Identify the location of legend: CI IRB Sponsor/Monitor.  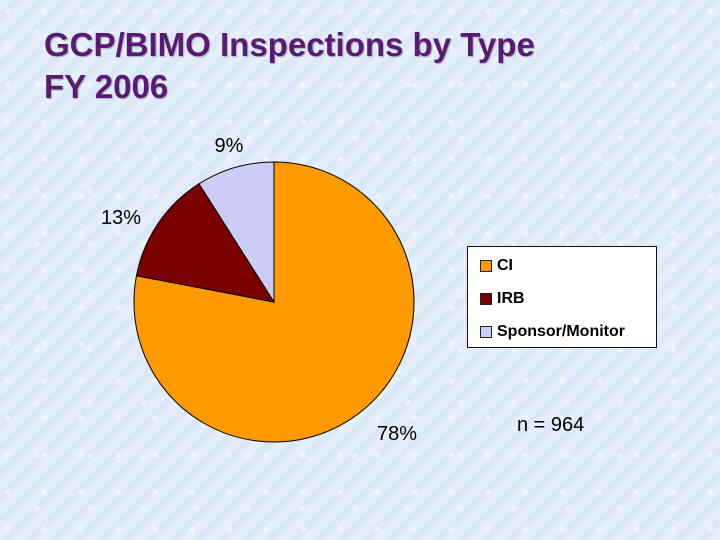
(562, 297).